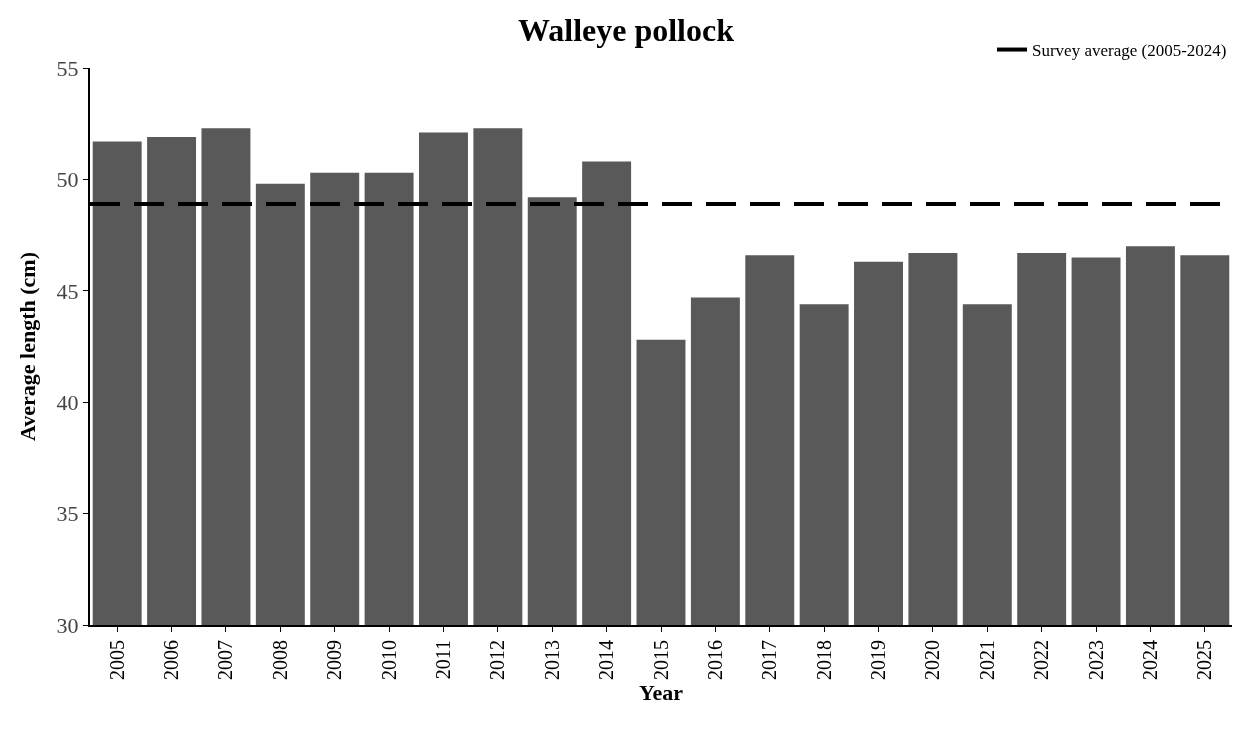 Image resolution: width=1252 pixels, height=735 pixels. Describe the element at coordinates (27, 346) in the screenshot. I see `y-axis-title: Average length (cm)` at that location.